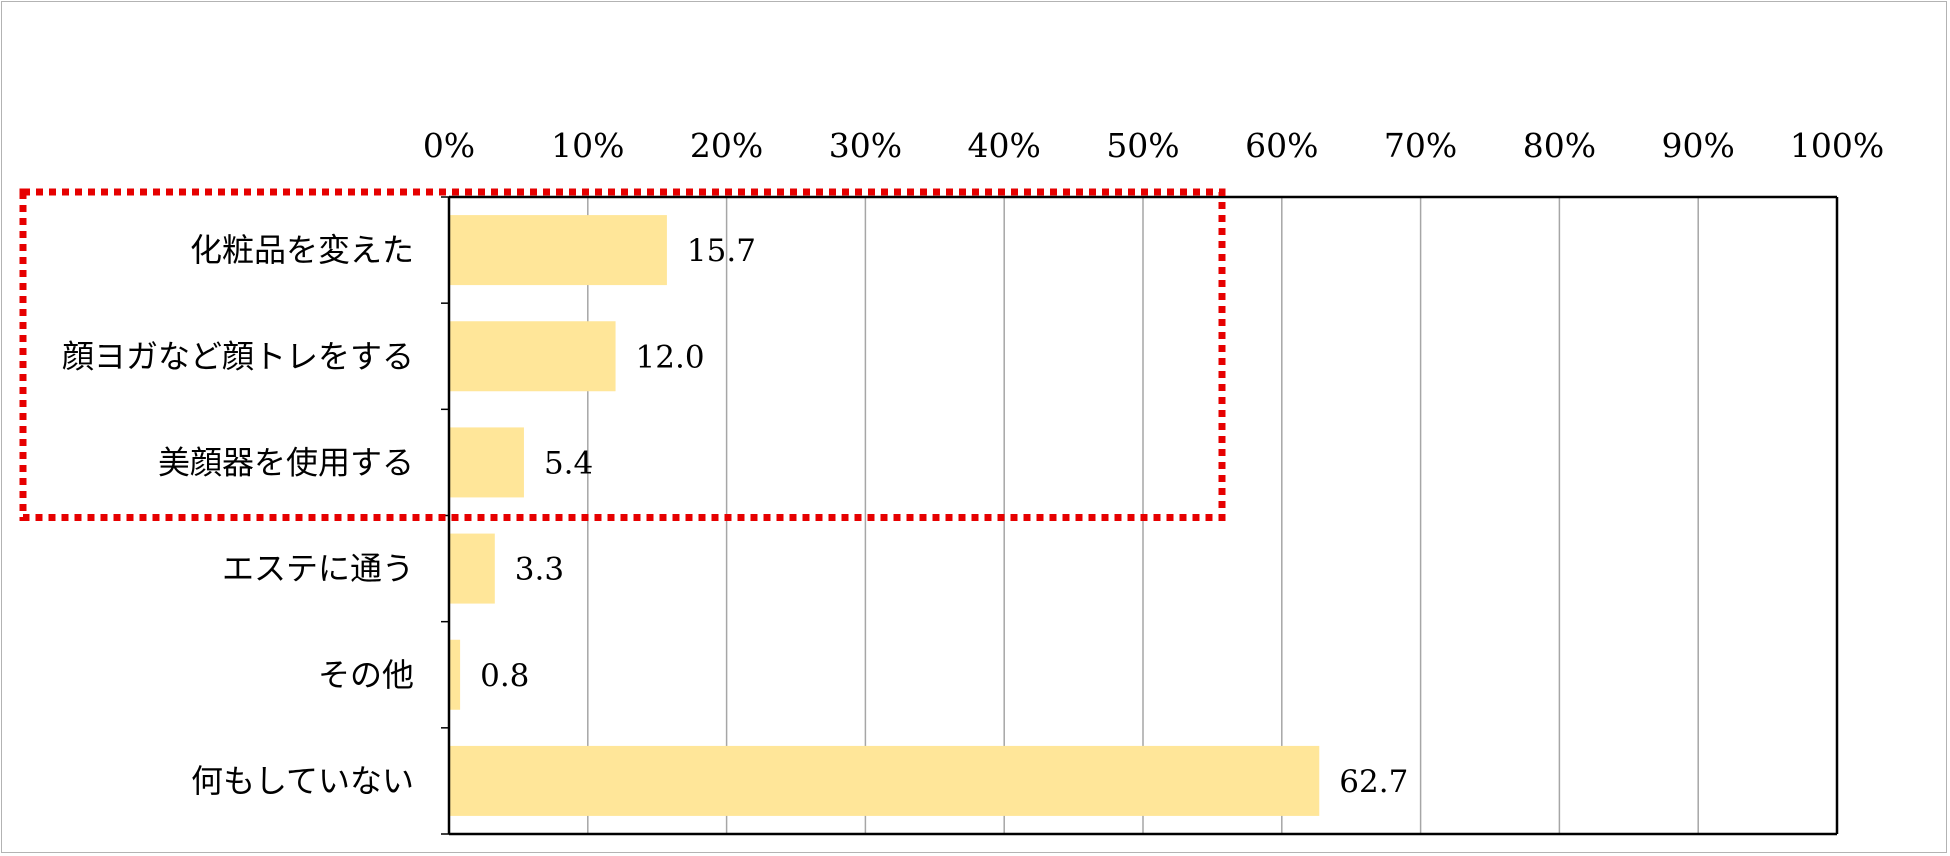 This screenshot has width=1950, height=856. What do you see at coordinates (865, 145) in the screenshot?
I see `x-tick-label: 30%` at bounding box center [865, 145].